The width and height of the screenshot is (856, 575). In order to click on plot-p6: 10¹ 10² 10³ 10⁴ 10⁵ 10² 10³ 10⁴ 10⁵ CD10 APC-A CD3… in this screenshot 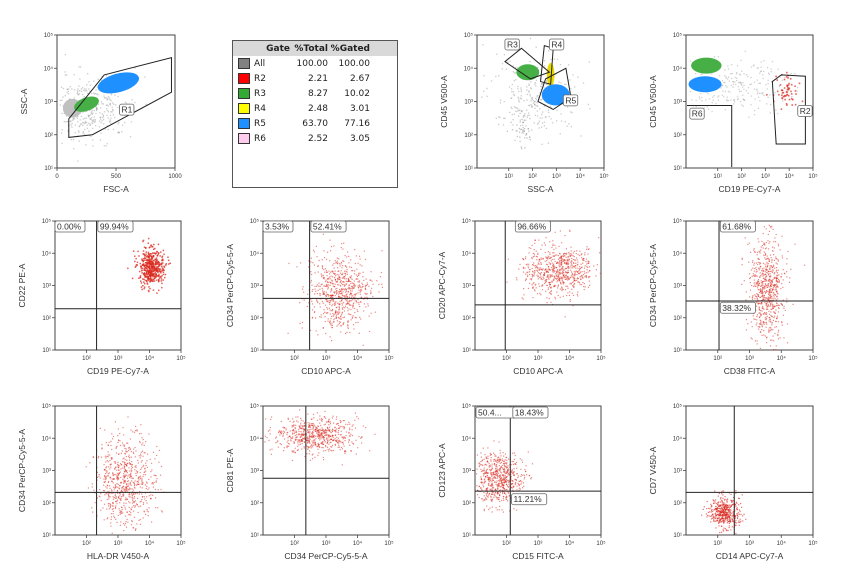, I will do `click(309, 297)`.